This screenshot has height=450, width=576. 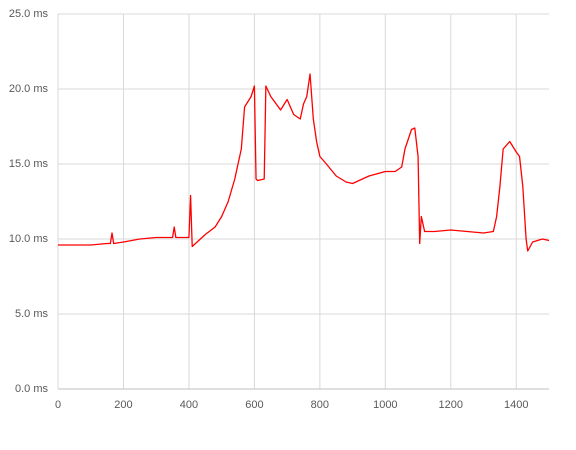 What do you see at coordinates (254, 405) in the screenshot?
I see `x-tick-label: 600` at bounding box center [254, 405].